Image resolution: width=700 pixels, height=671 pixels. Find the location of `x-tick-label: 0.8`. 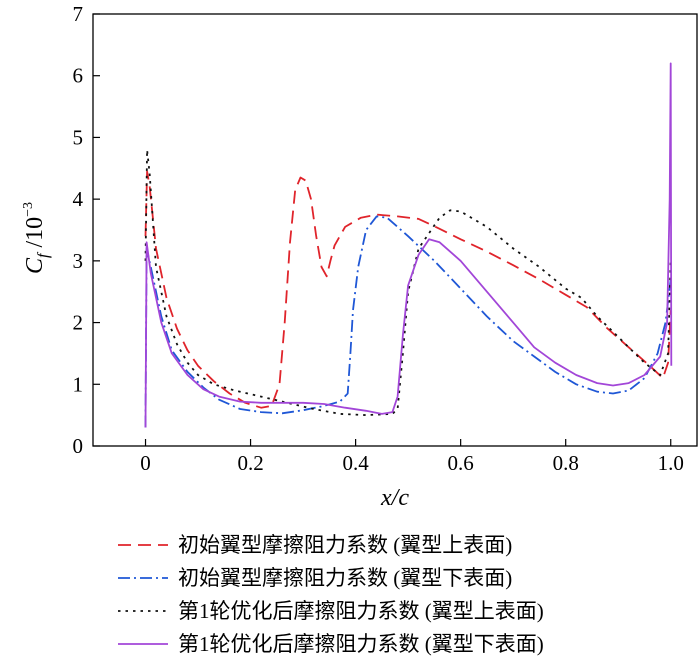

x-tick-label: 0.8 is located at coordinates (566, 463).